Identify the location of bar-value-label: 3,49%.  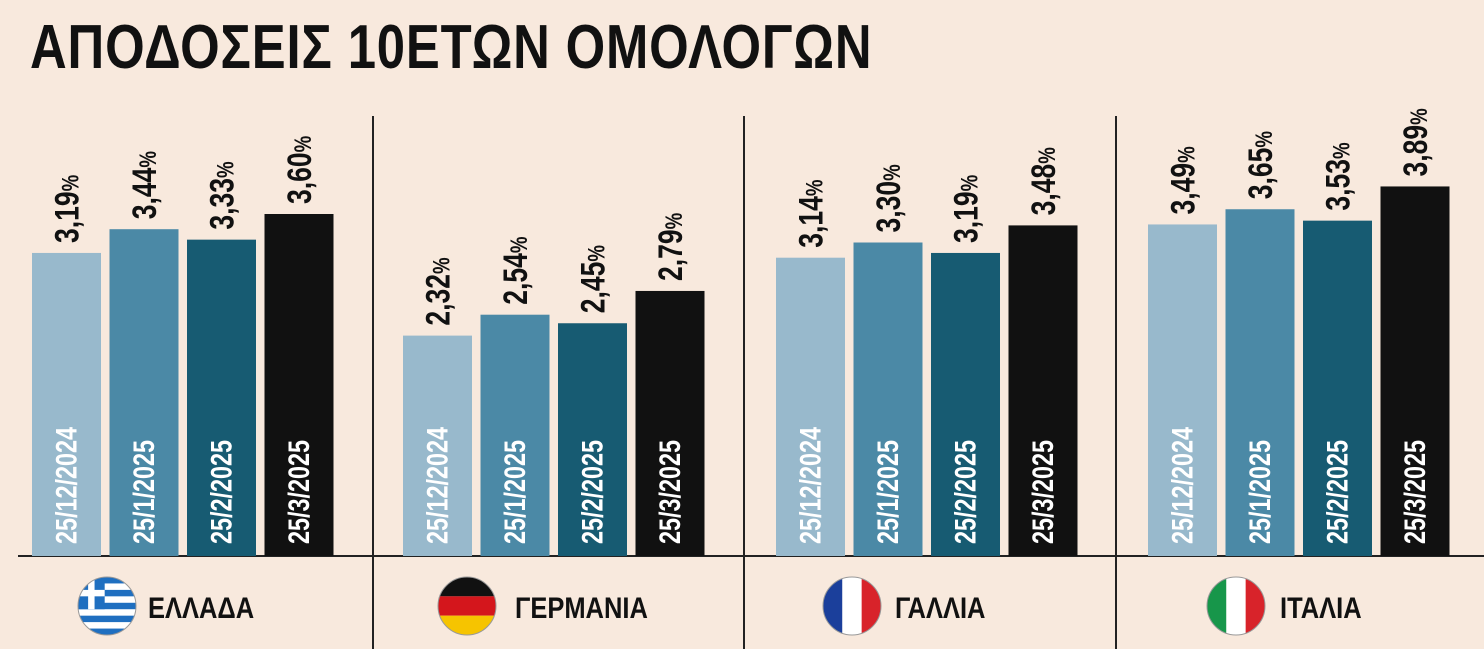
(1183, 180).